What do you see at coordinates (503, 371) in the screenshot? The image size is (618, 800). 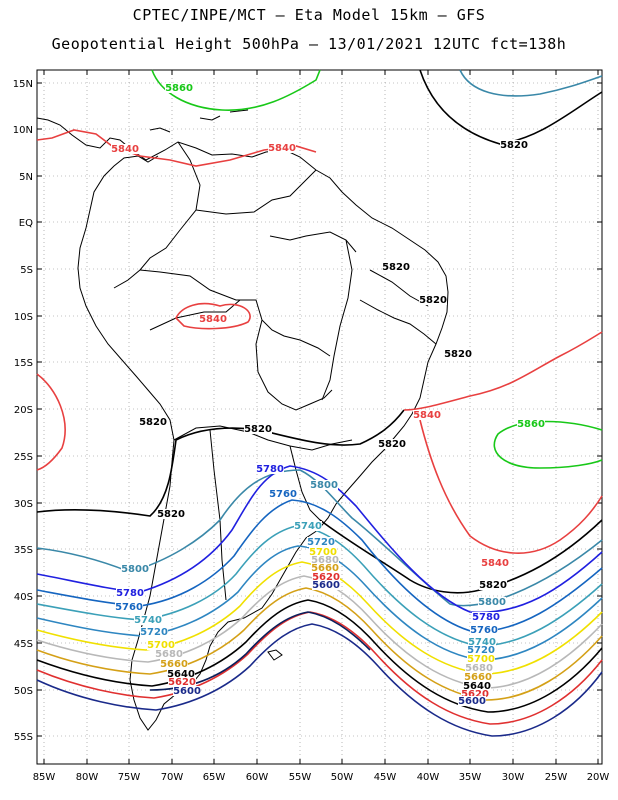 I see `contour-5840-east` at bounding box center [503, 371].